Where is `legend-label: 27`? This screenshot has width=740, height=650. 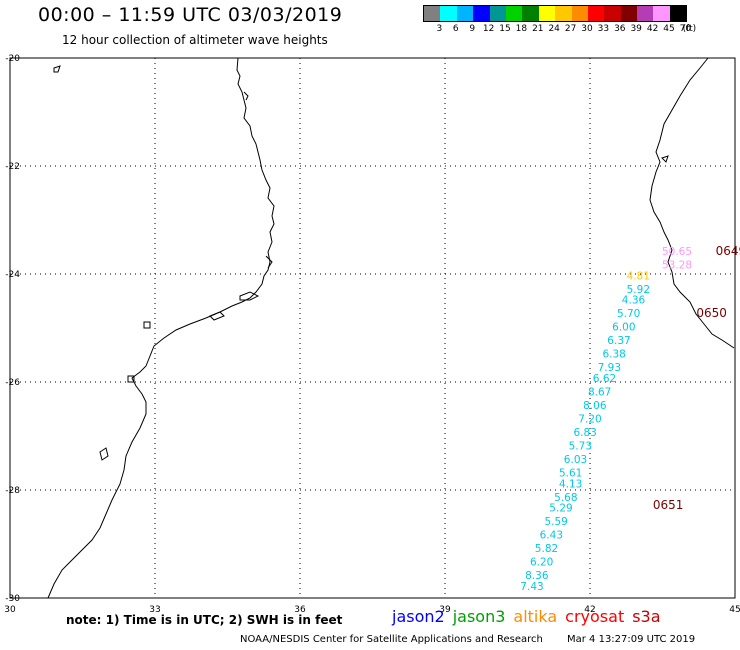
legend-label: 27 is located at coordinates (570, 29).